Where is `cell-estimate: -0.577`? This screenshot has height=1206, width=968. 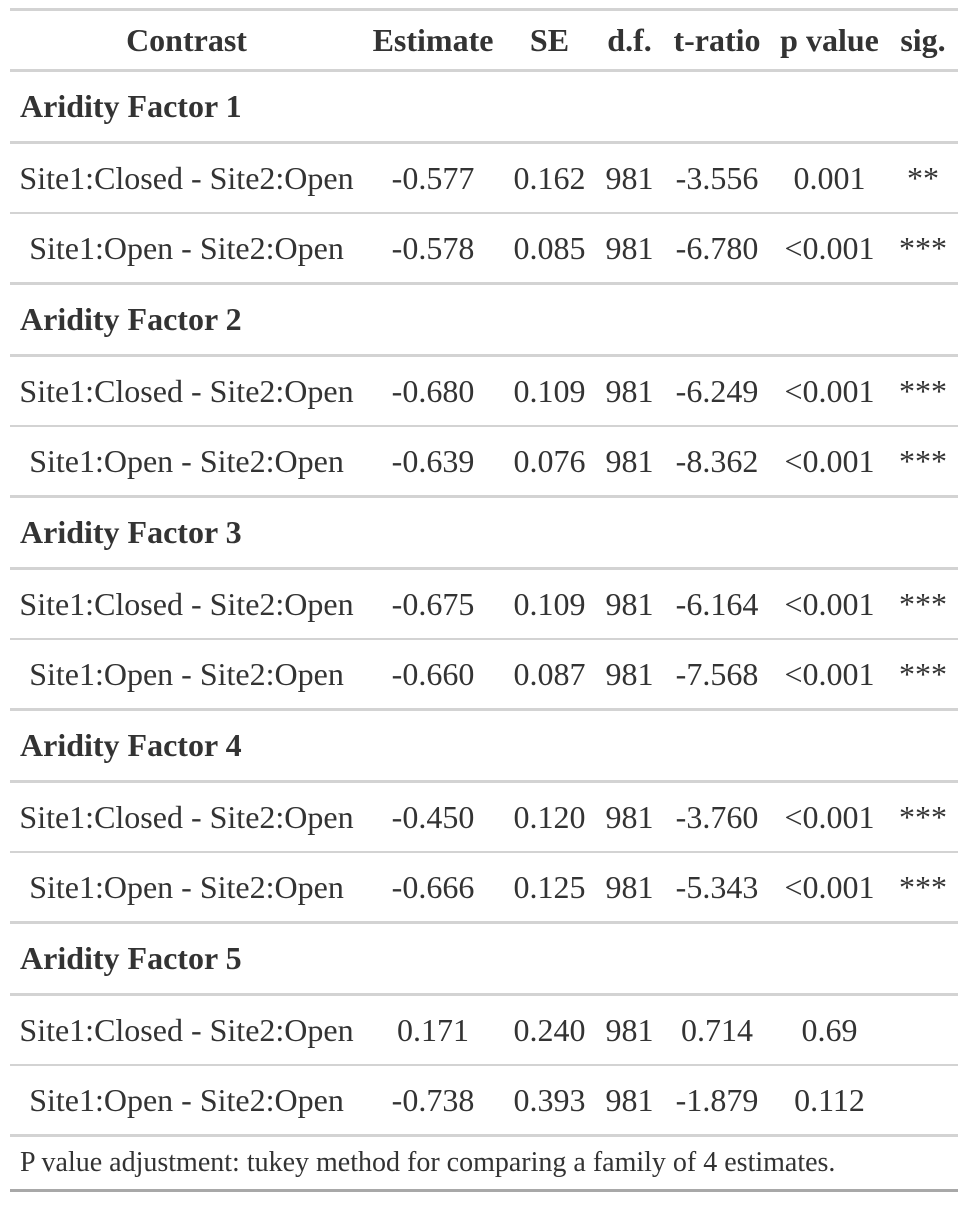
cell-estimate: -0.577 is located at coordinates (433, 177).